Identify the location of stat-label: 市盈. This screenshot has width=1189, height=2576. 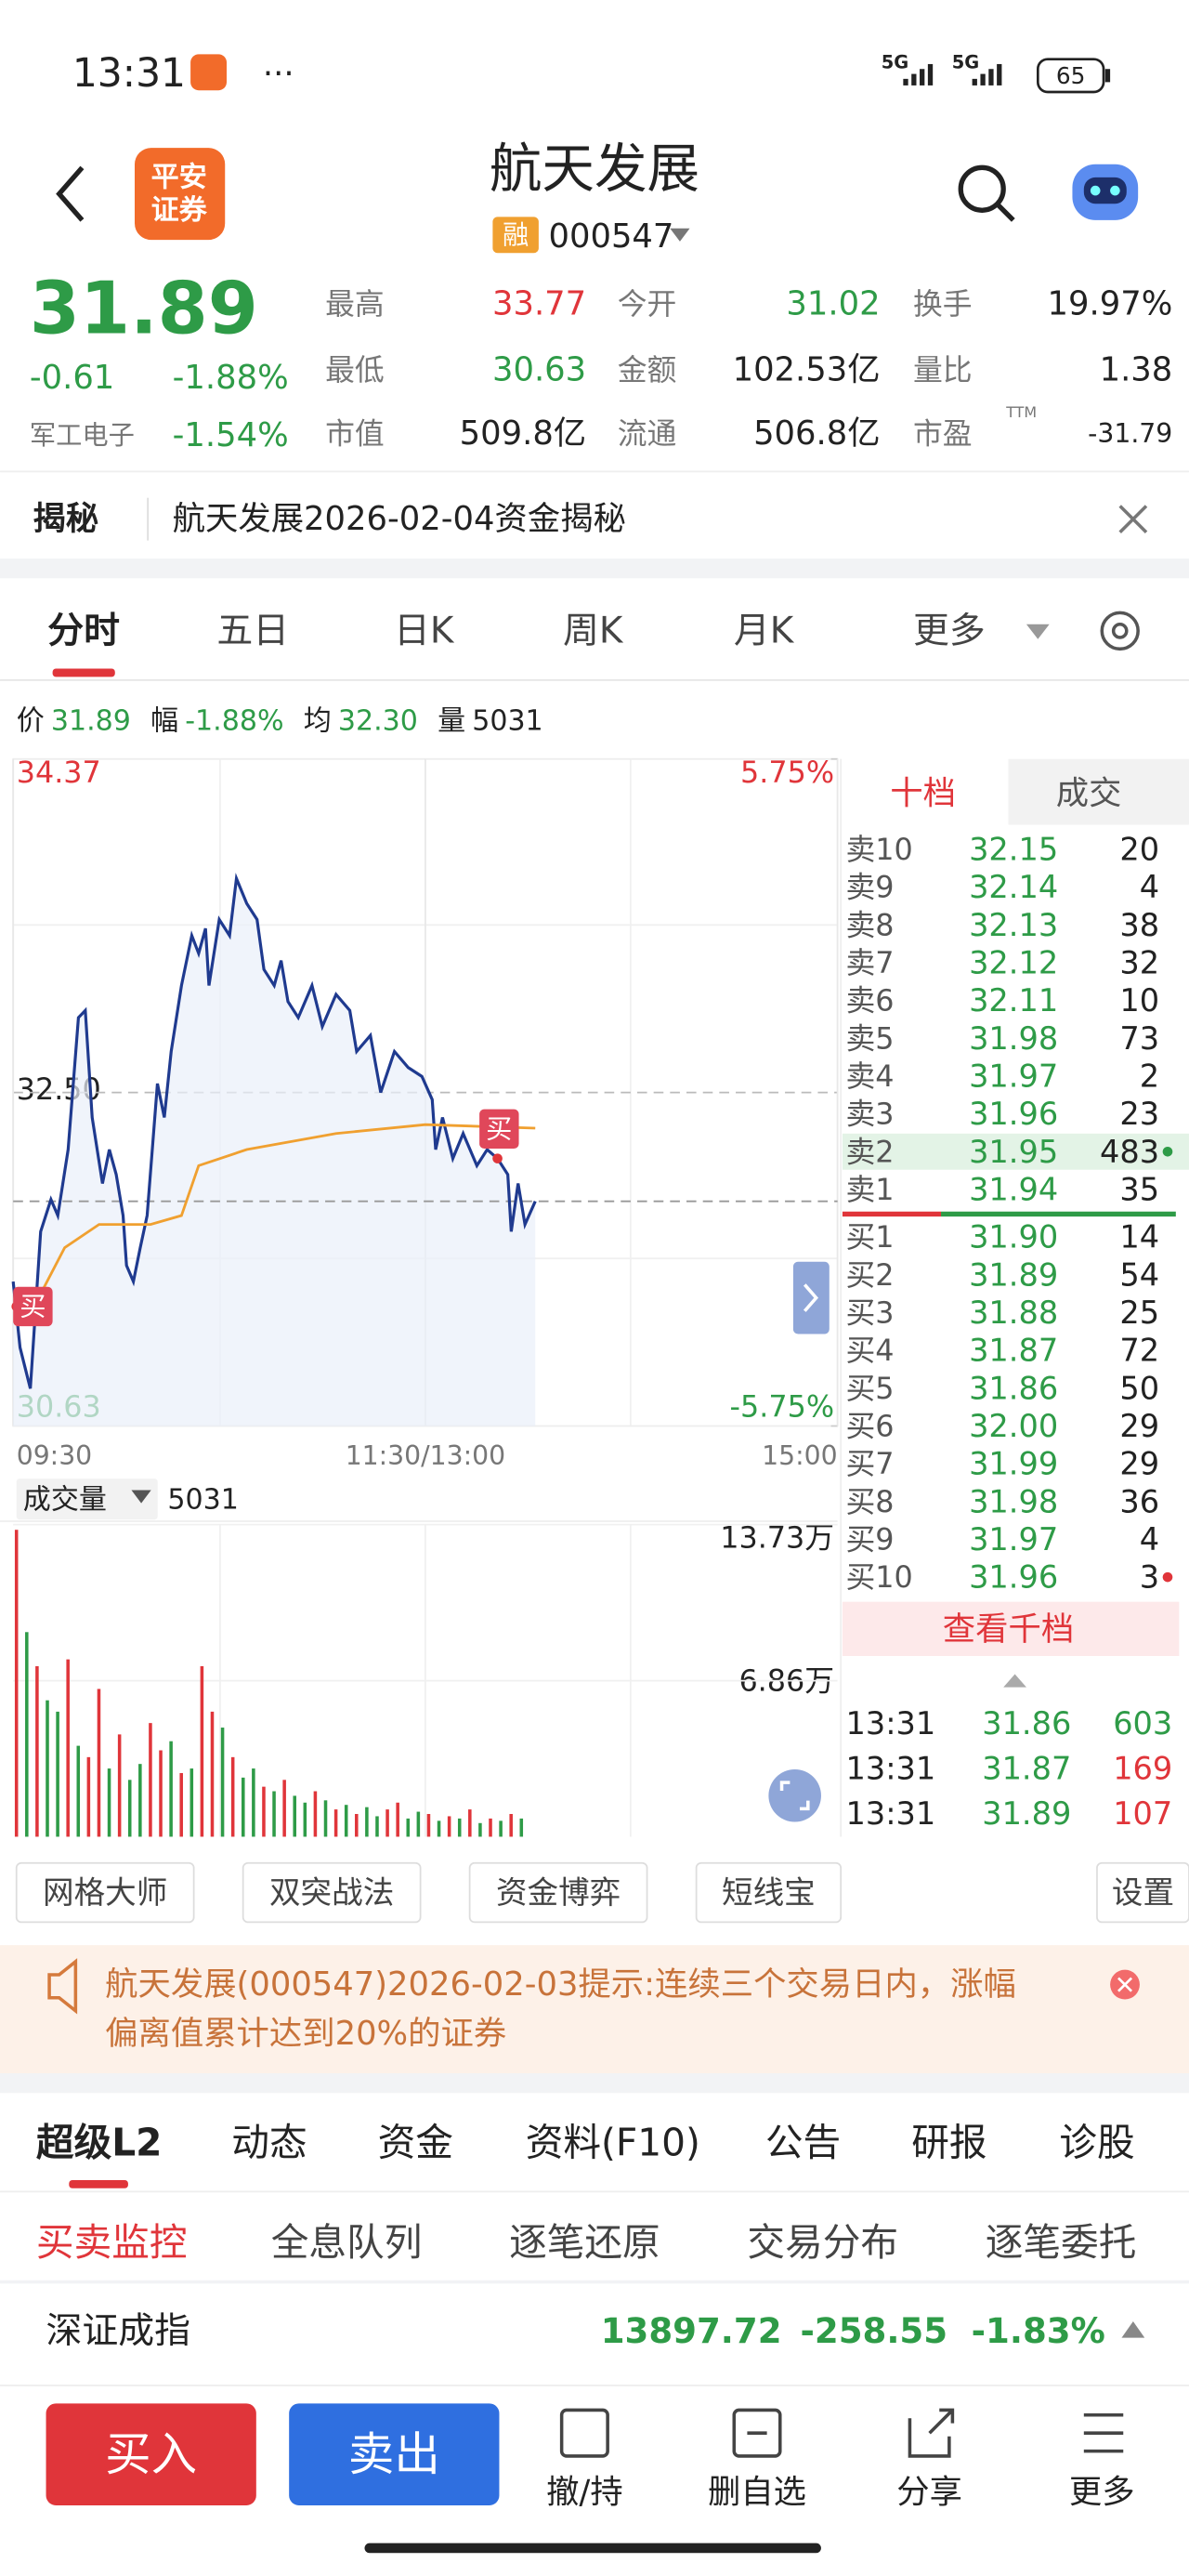
(943, 434).